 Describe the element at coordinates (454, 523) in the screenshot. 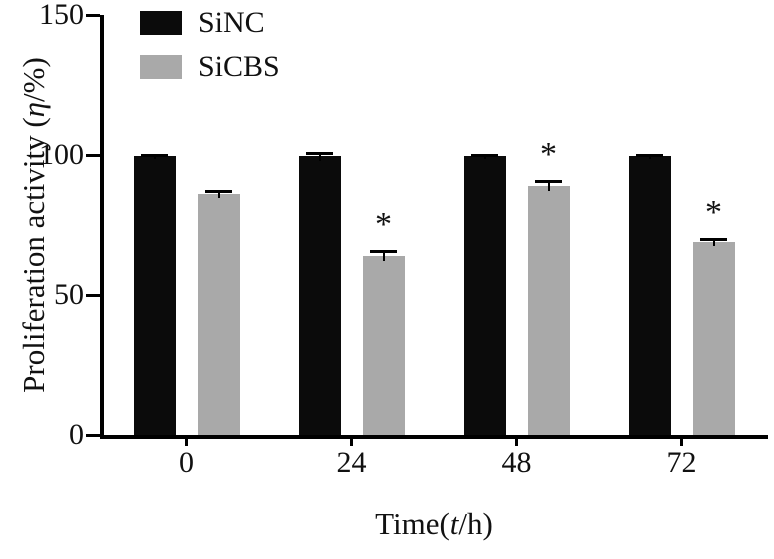

I see `x-axis-label-symbol: t` at that location.